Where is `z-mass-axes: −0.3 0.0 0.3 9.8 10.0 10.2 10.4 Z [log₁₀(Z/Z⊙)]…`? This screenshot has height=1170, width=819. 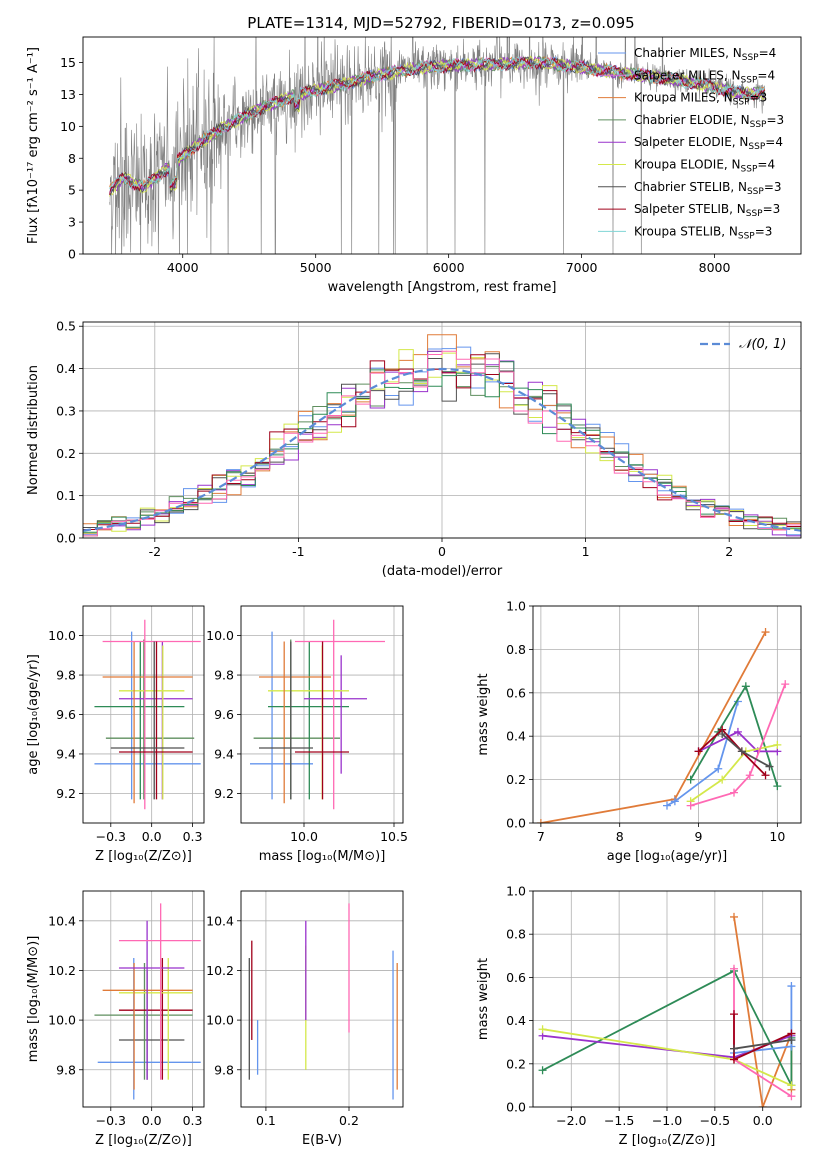
z-mass-axes: −0.3 0.0 0.3 9.8 10.0 10.2 10.4 Z [log₁₀(Z/Z⊙)]… is located at coordinates (115, 1019).